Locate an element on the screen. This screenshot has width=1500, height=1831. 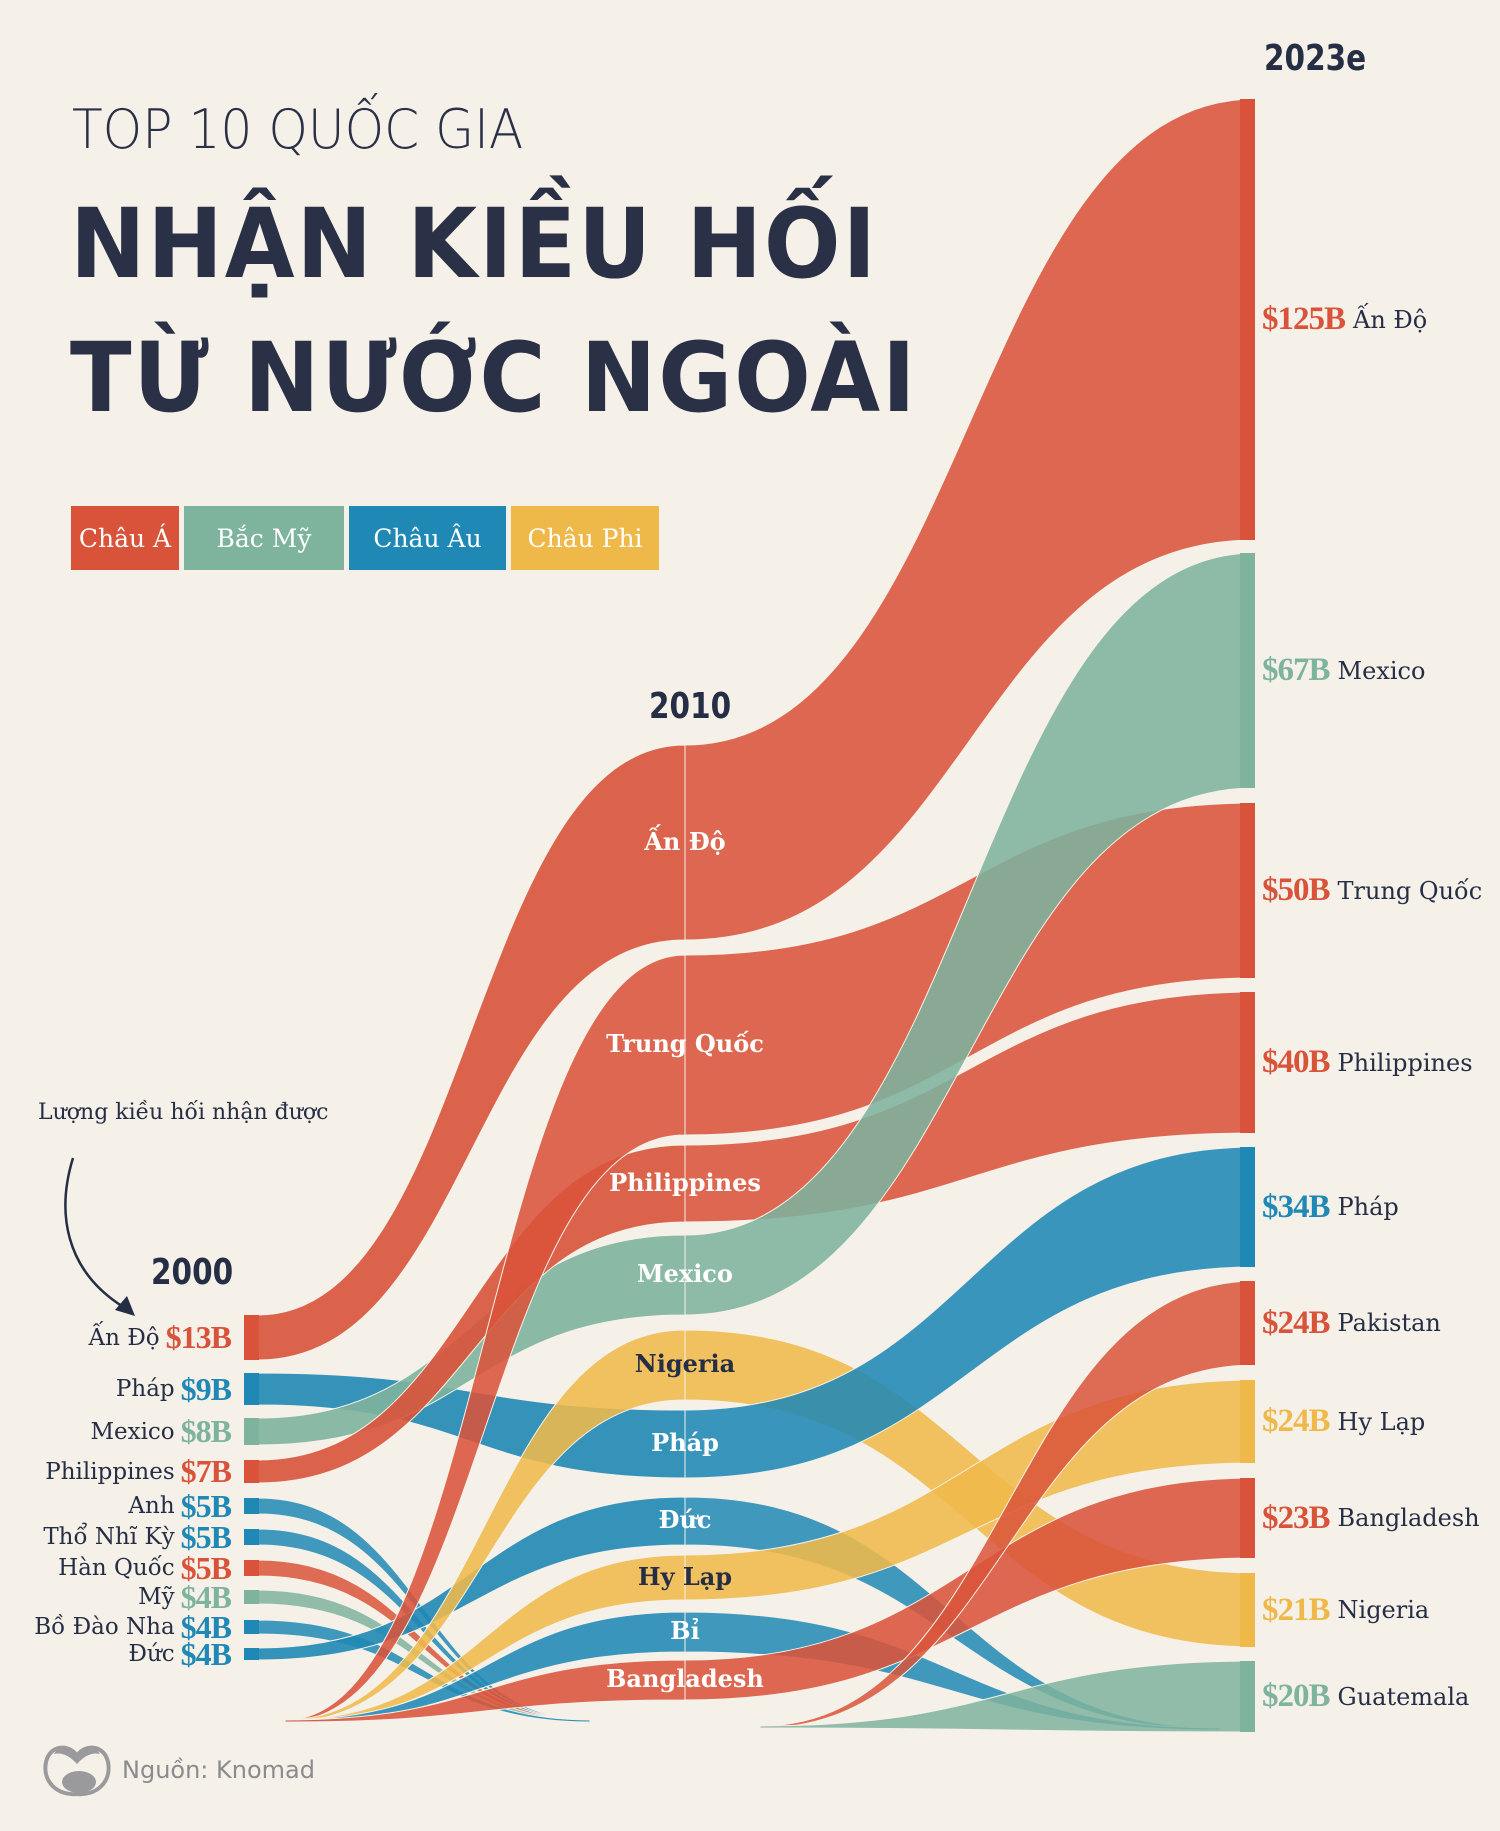
annotation-text: Lượng kiều hối nhận được is located at coordinates (183, 1112).